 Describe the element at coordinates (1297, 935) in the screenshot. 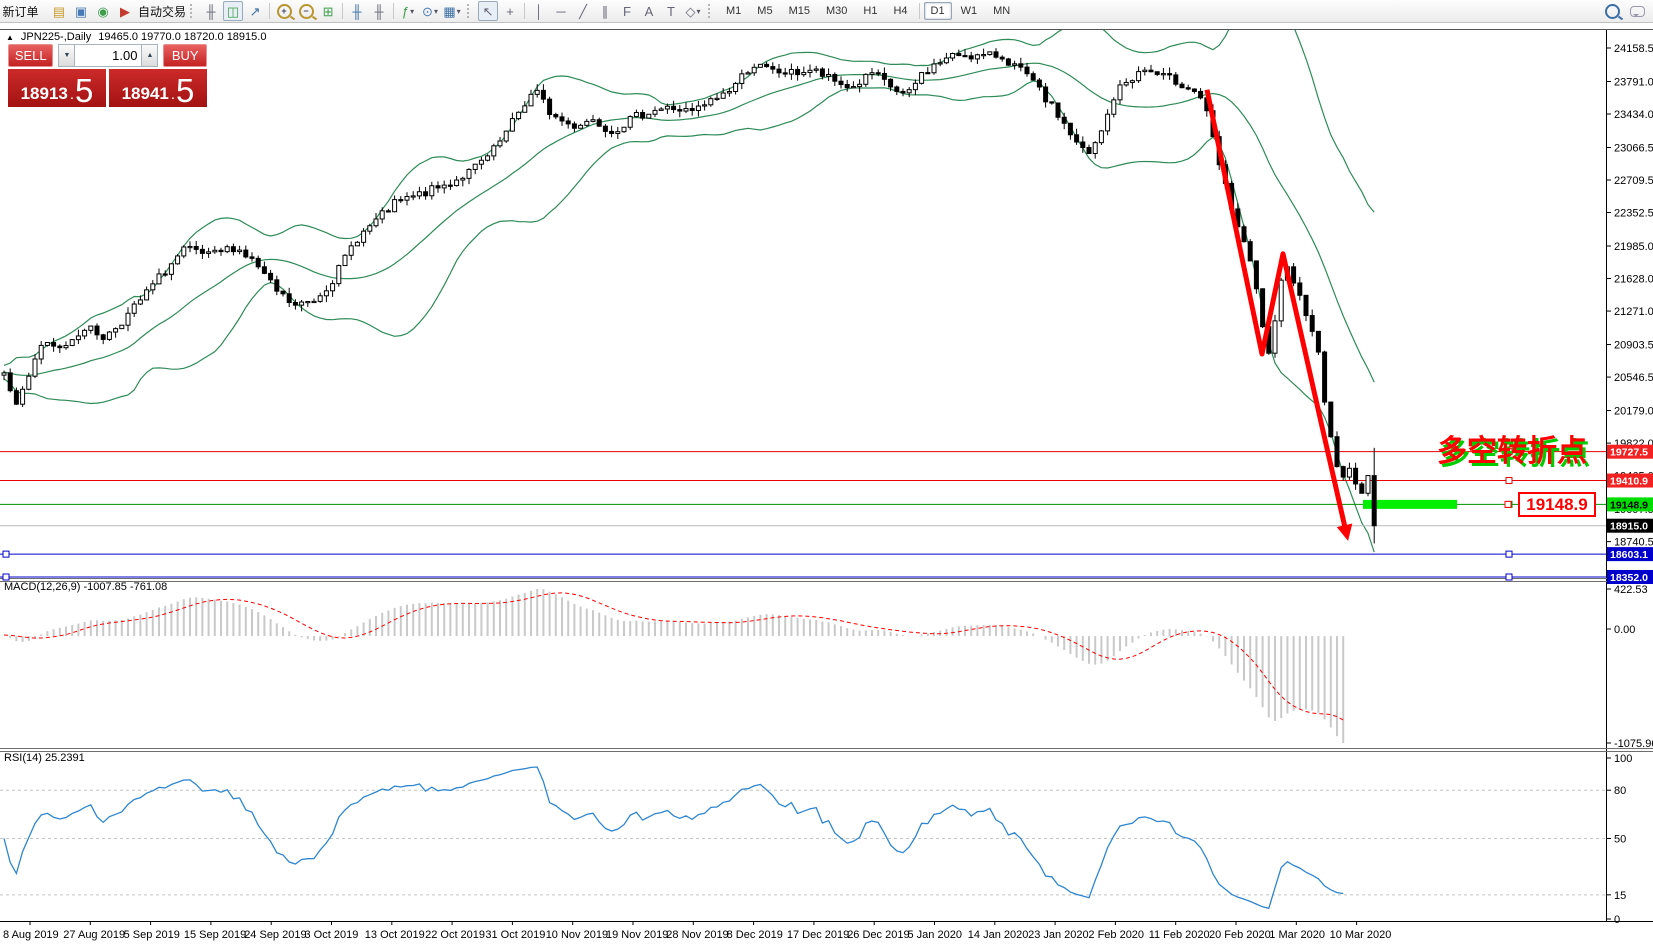

I see `svg-text: 1 Mar 2020` at that location.